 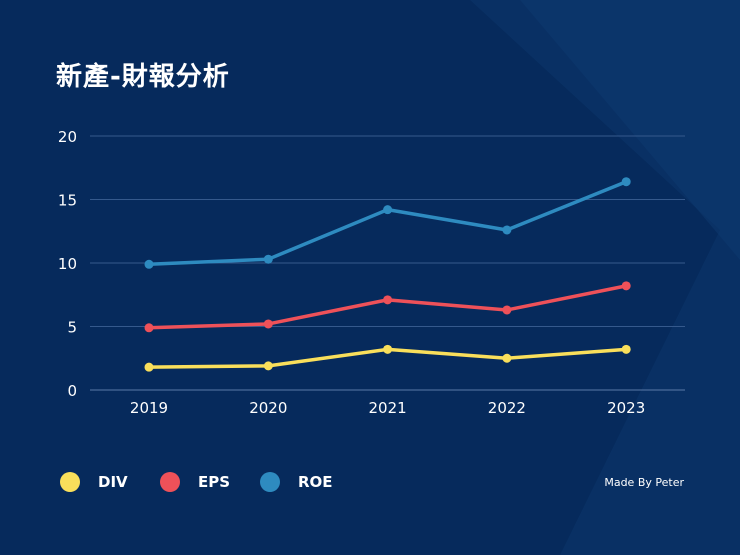 What do you see at coordinates (72, 328) in the screenshot?
I see `y-tick-label: 5` at bounding box center [72, 328].